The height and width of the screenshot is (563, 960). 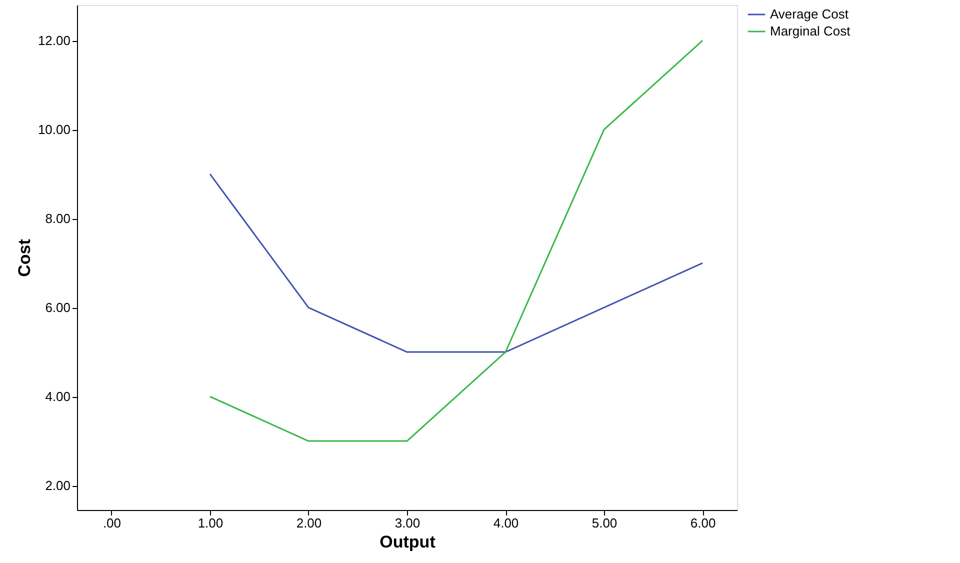 I want to click on x-tick-label: 4.00, so click(x=506, y=523).